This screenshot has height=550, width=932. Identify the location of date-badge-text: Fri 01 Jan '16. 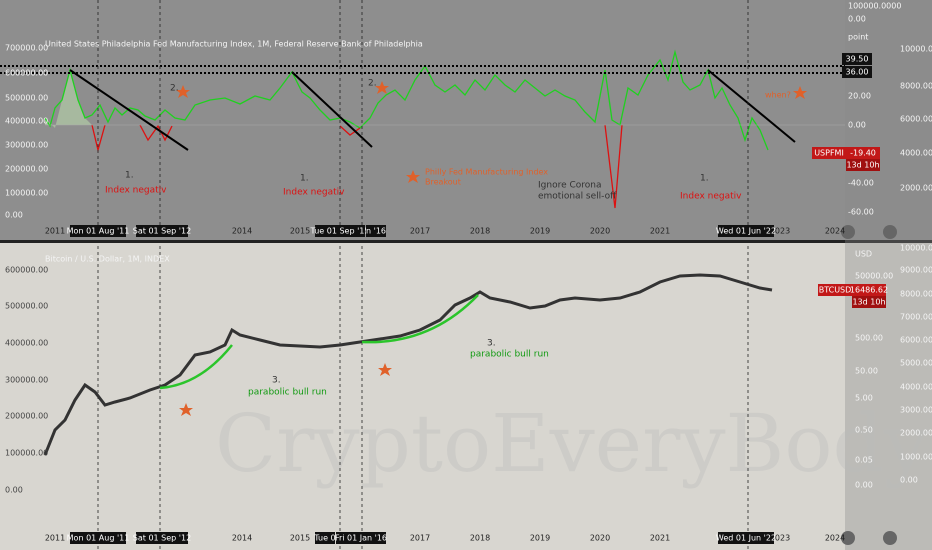
(361, 538).